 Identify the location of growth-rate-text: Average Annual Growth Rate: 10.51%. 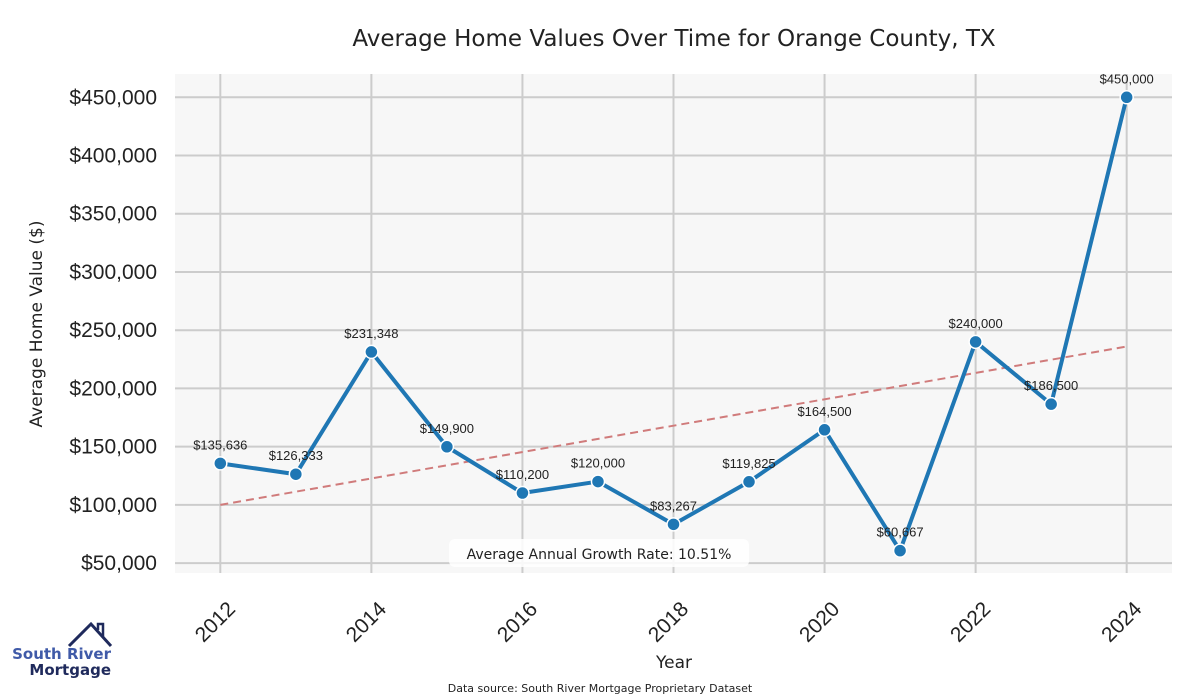
(599, 555).